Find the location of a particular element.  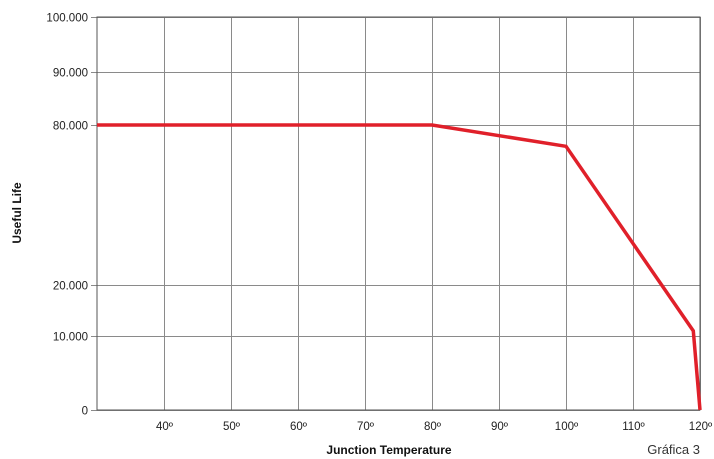

x-tick-label: 90º is located at coordinates (500, 427).